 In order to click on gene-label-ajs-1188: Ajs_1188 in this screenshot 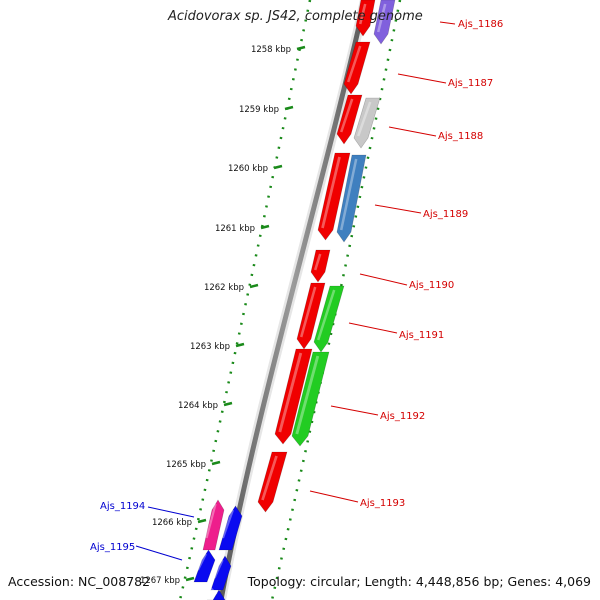, I will do `click(460, 136)`.